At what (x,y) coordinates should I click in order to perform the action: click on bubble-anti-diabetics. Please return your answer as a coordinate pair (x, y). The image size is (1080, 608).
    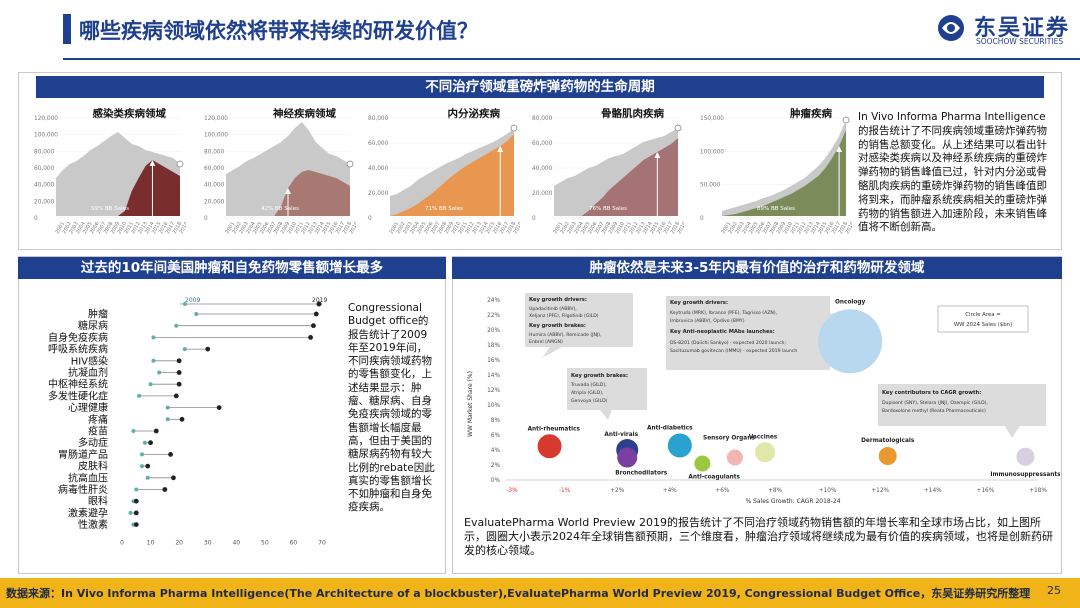
    Looking at the image, I should click on (679, 445).